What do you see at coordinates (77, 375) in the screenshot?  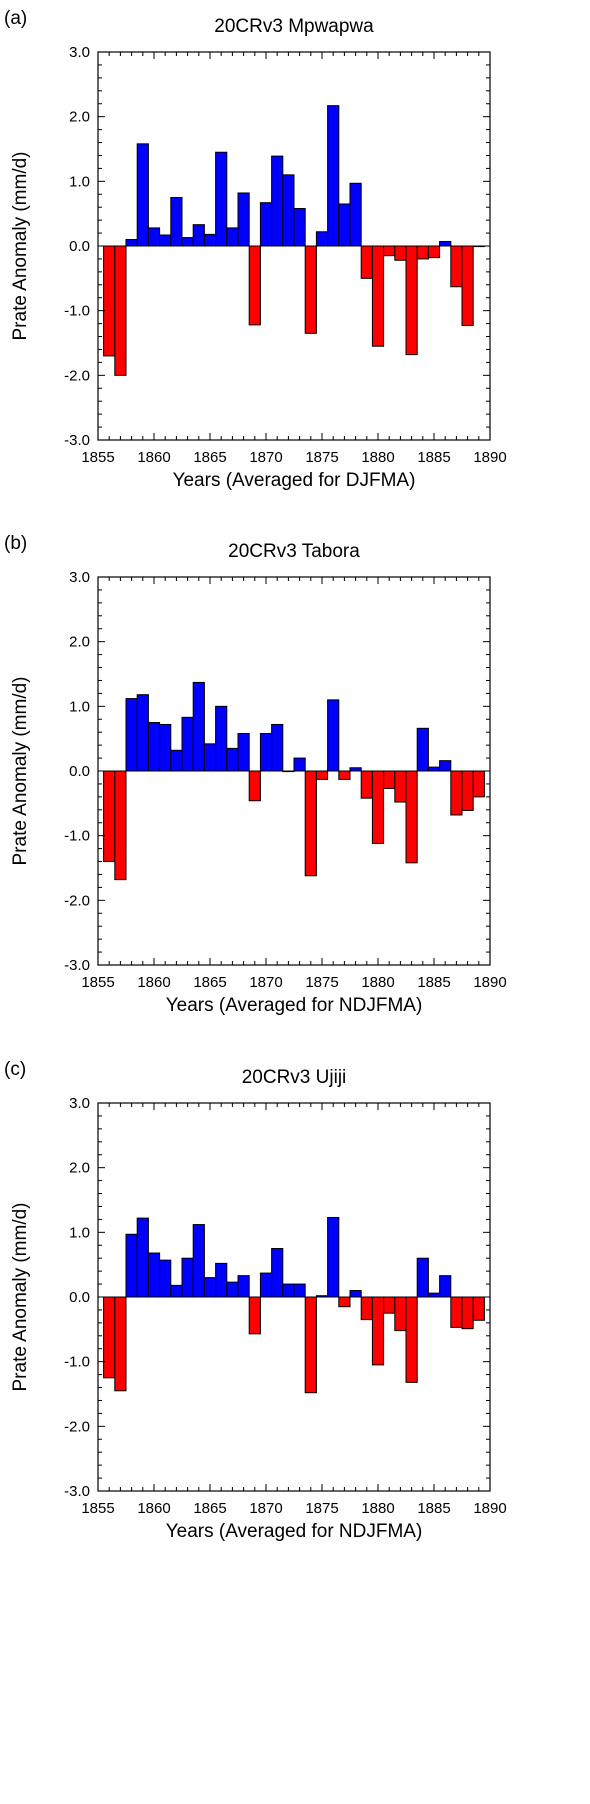 I see `y-tick-label: -2.0` at bounding box center [77, 375].